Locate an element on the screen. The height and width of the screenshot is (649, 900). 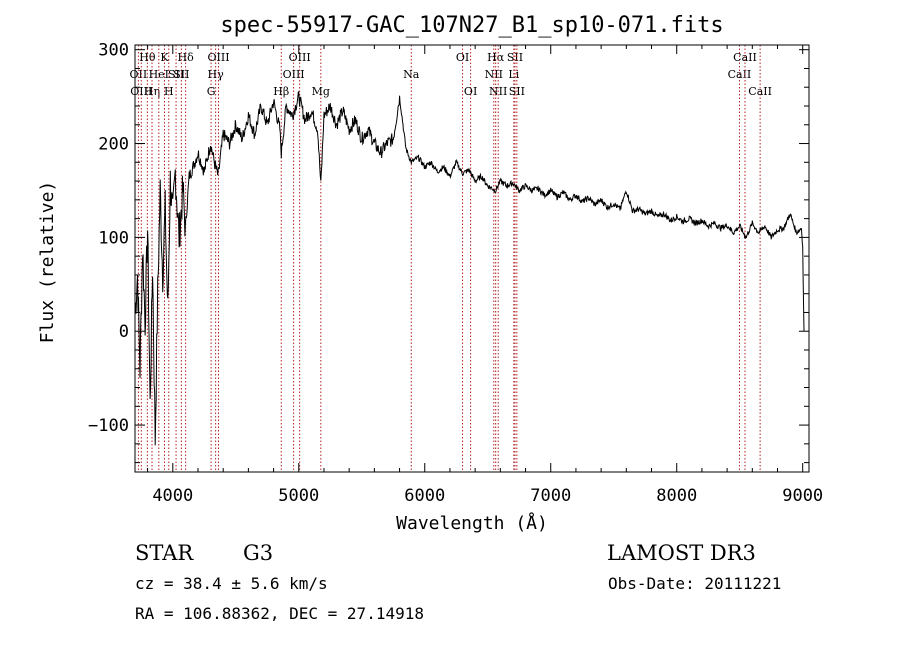
line-label-7: SII is located at coordinates (176, 74).